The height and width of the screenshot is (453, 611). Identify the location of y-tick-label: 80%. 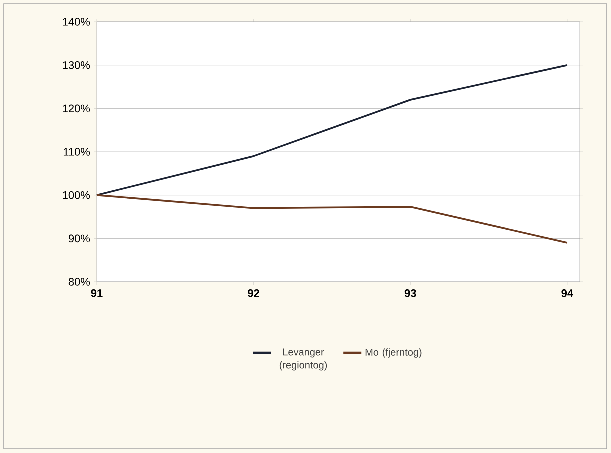
(79, 282).